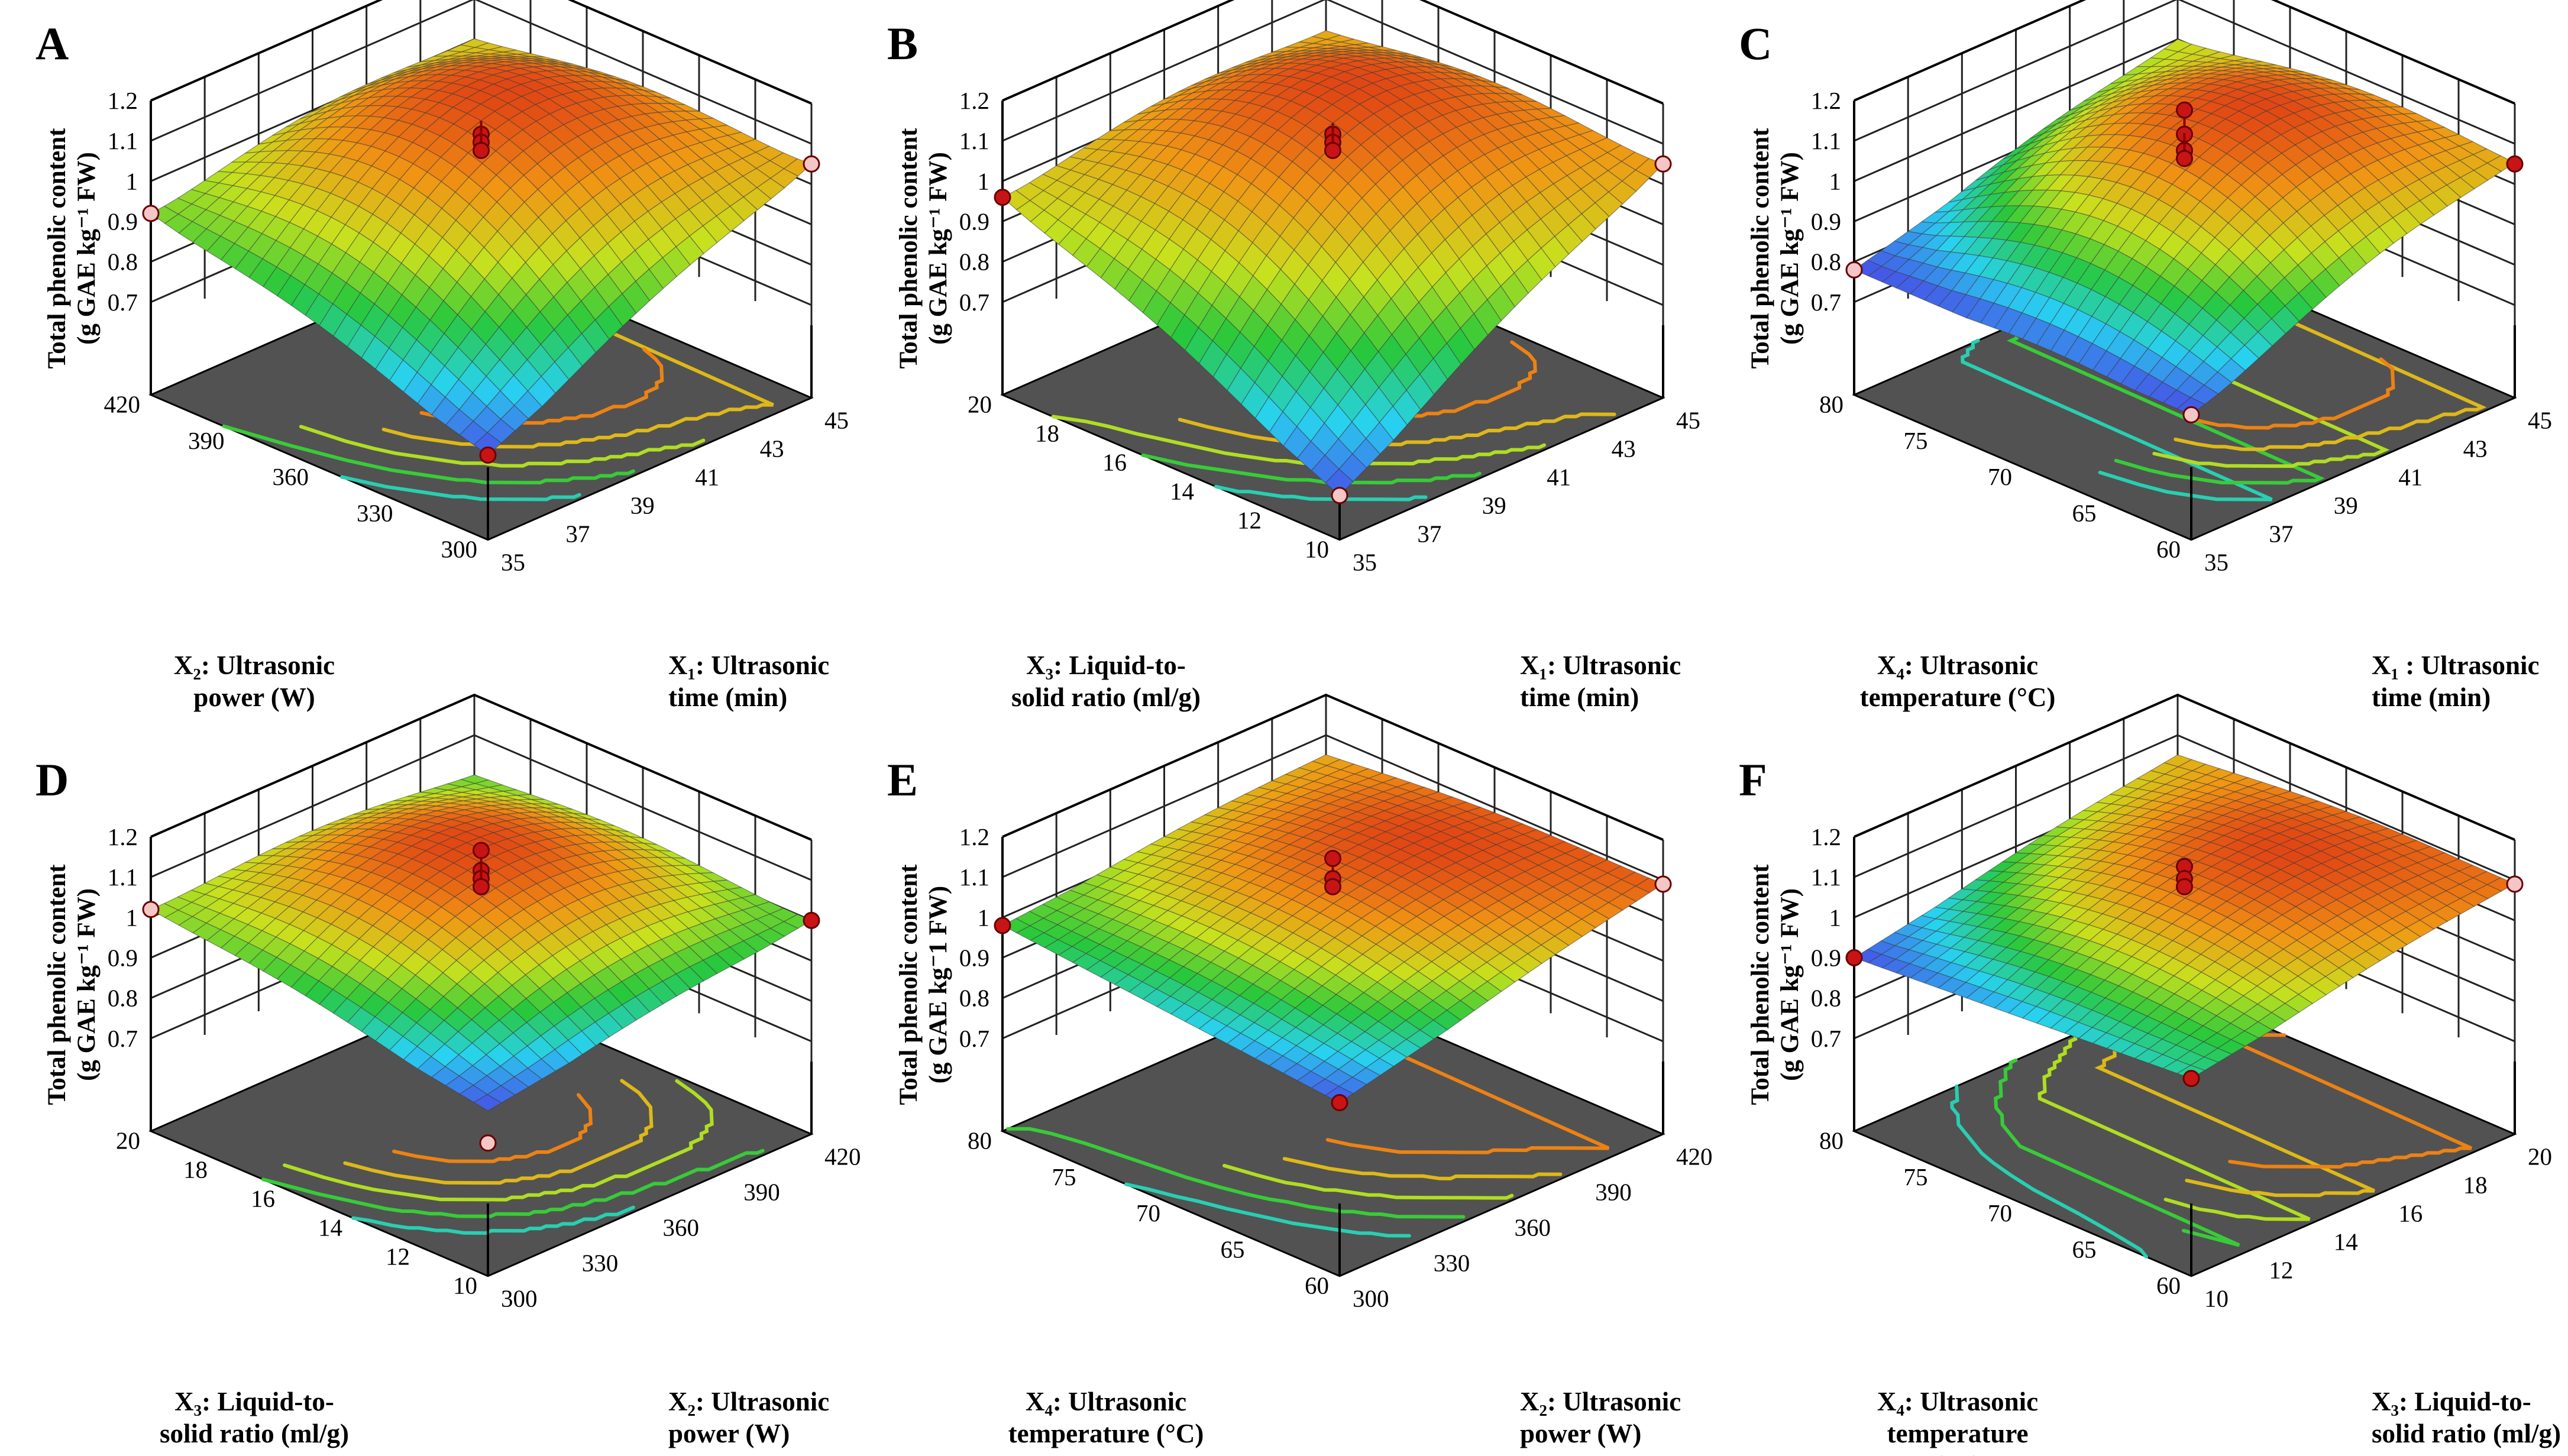 The height and width of the screenshot is (1456, 2568). What do you see at coordinates (206, 441) in the screenshot?
I see `y-tick-label: 390` at bounding box center [206, 441].